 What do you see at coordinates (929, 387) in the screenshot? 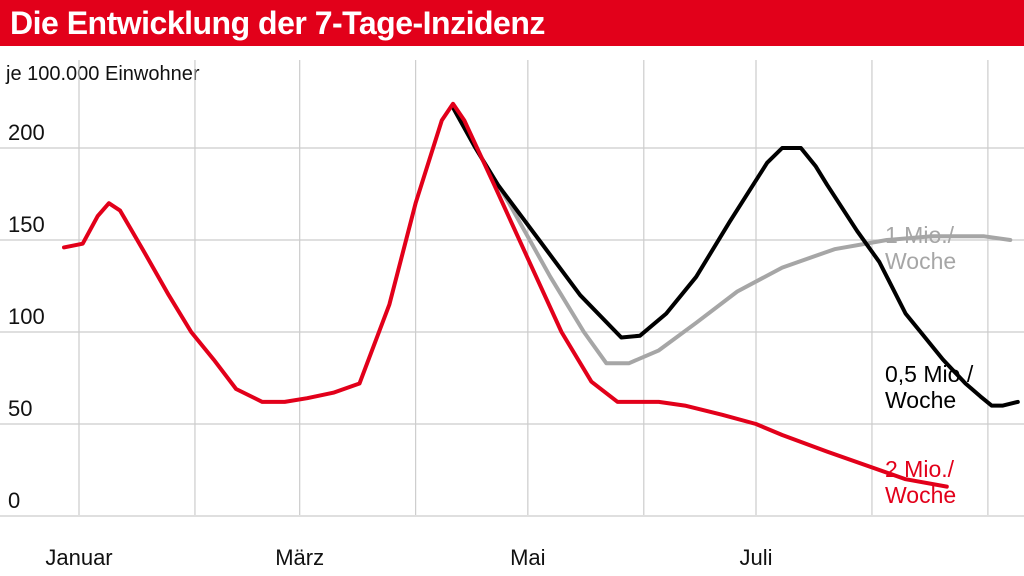
I see `series-label-1: 0,5 Mio./Woche` at bounding box center [929, 387].